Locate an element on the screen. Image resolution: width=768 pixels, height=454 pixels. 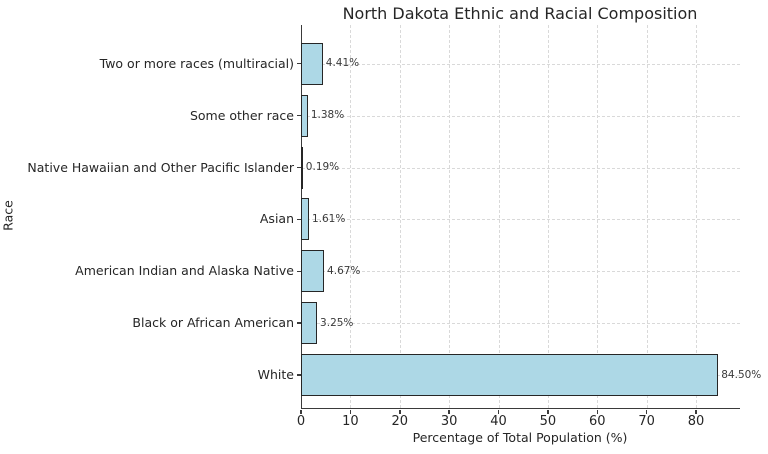
x-tick-label: 20 is located at coordinates (400, 421).